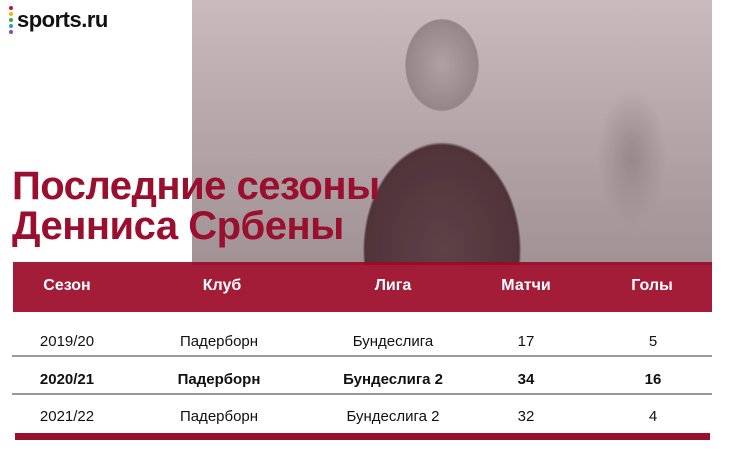  I want to click on table-row: 2020/21 Падерборн Бундеслига 2 34 16, so click(362, 380).